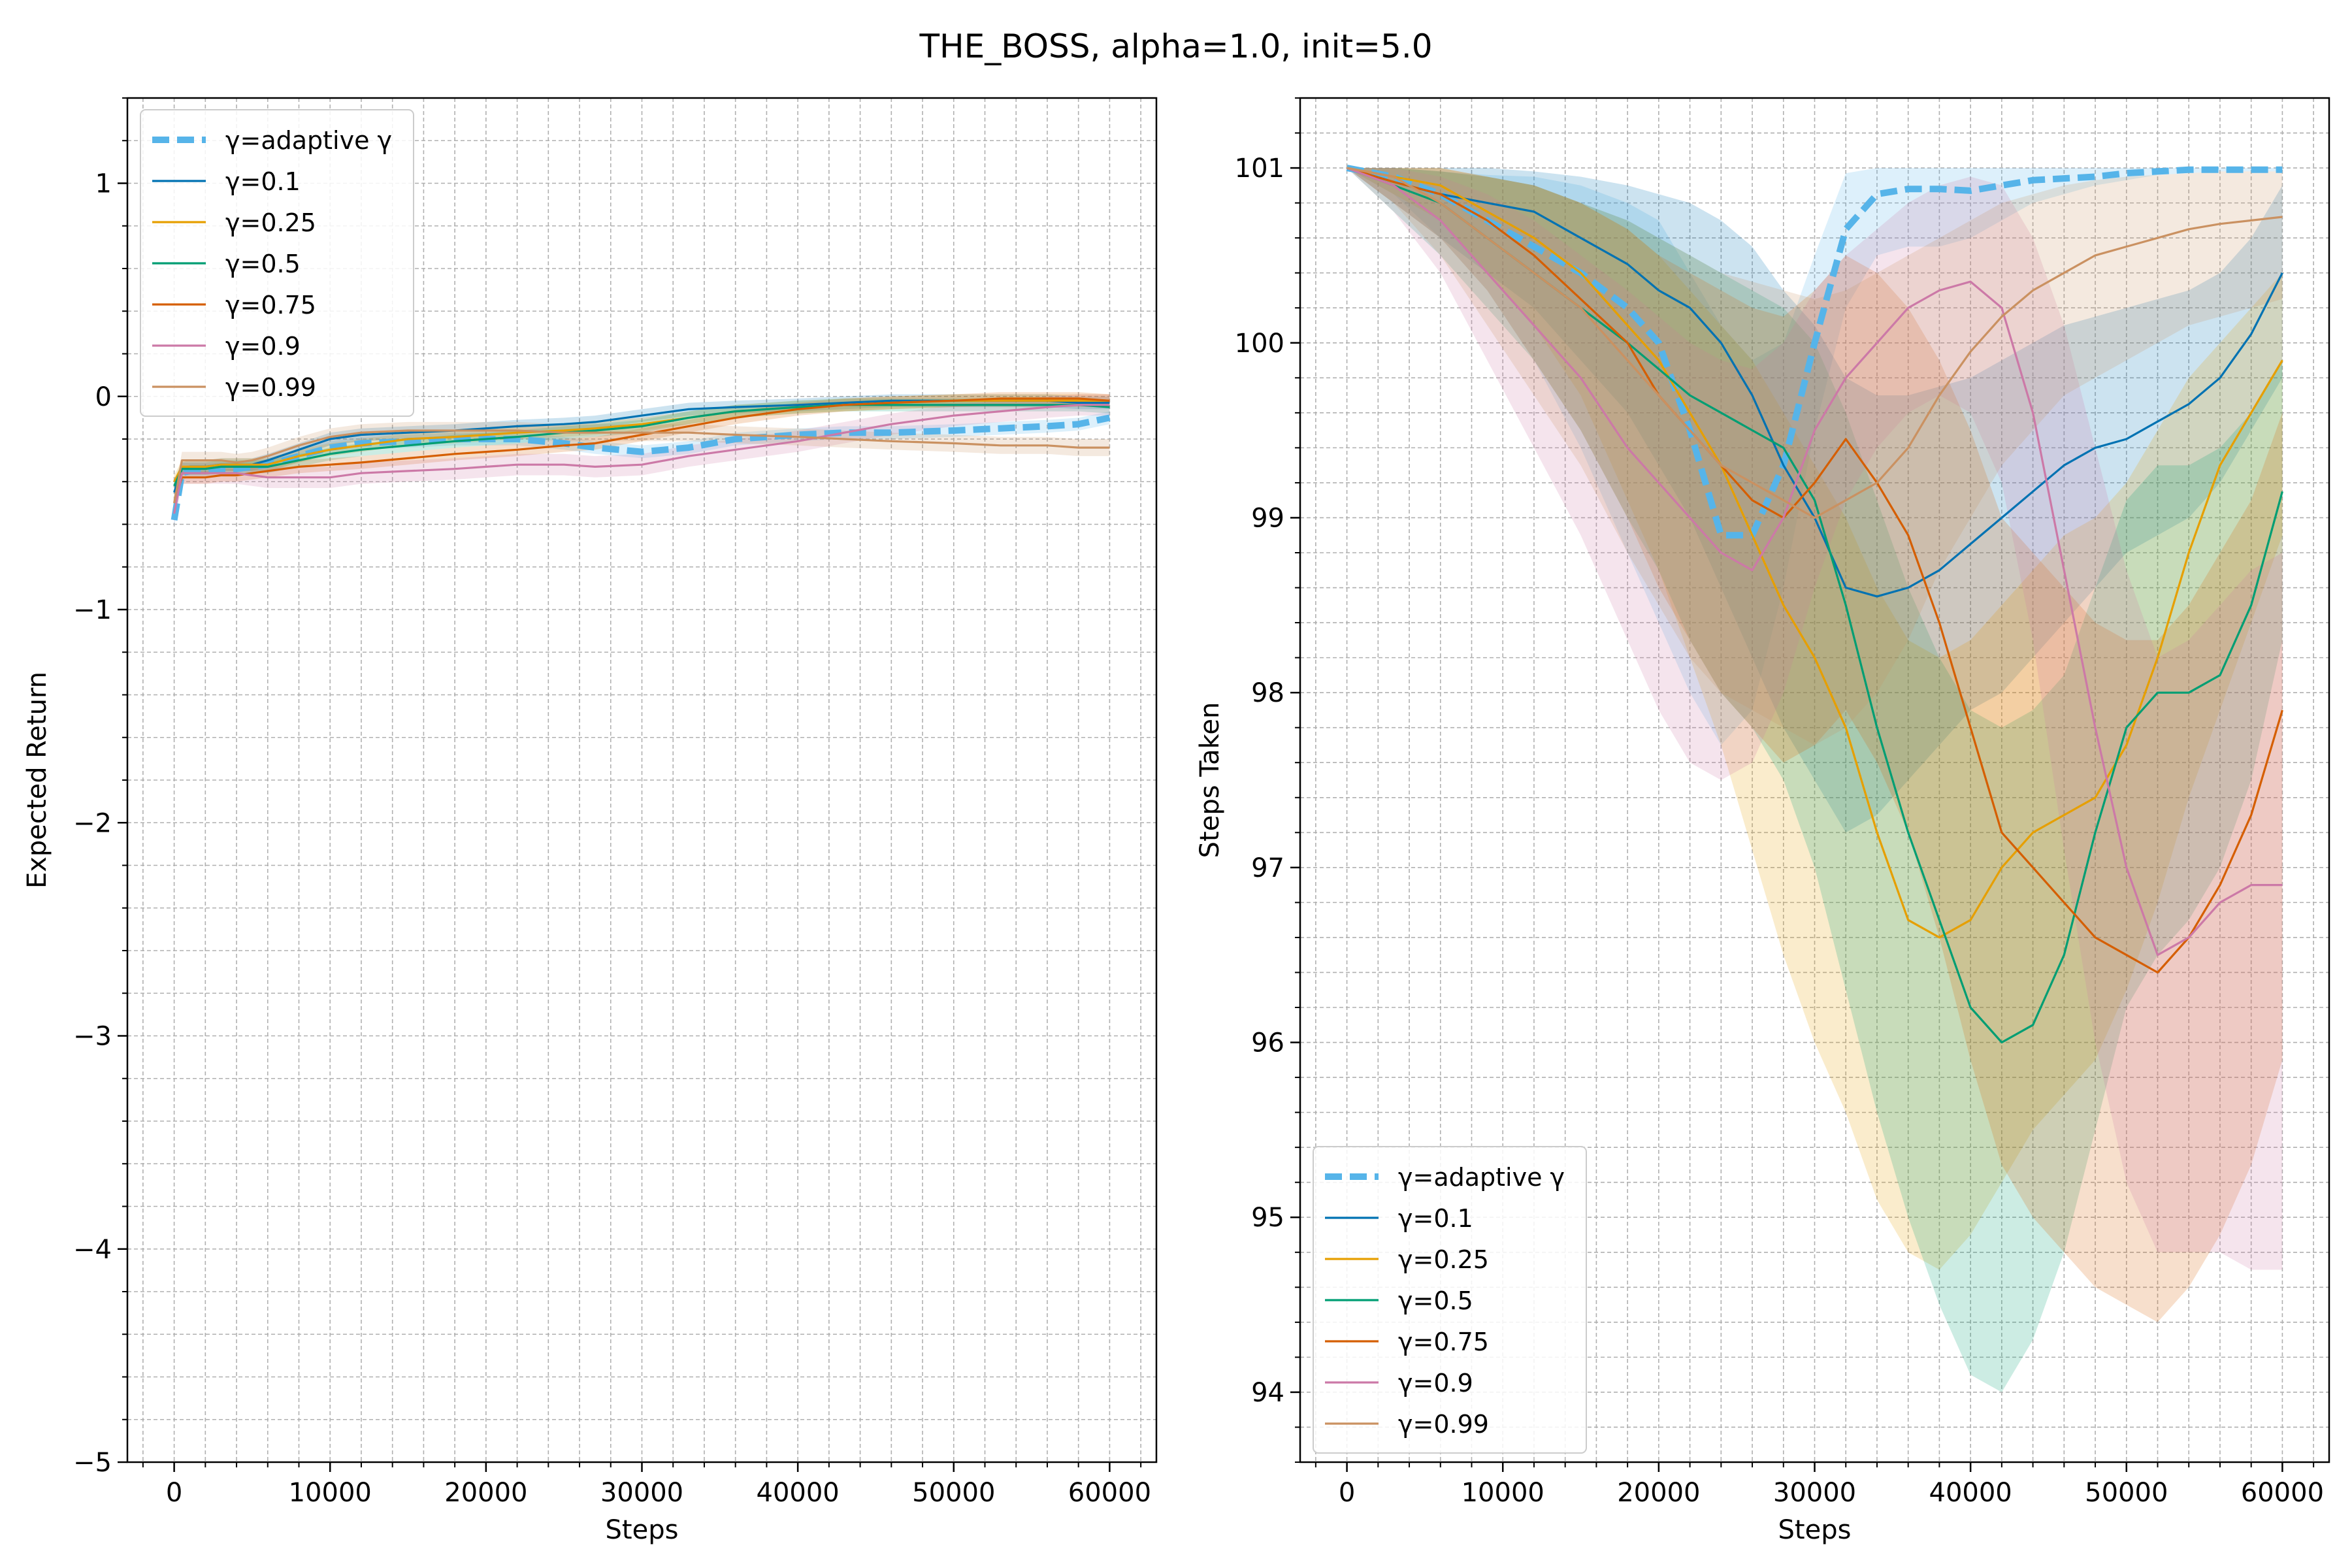  What do you see at coordinates (1267, 518) in the screenshot?
I see `y-tick-label: 99` at bounding box center [1267, 518].